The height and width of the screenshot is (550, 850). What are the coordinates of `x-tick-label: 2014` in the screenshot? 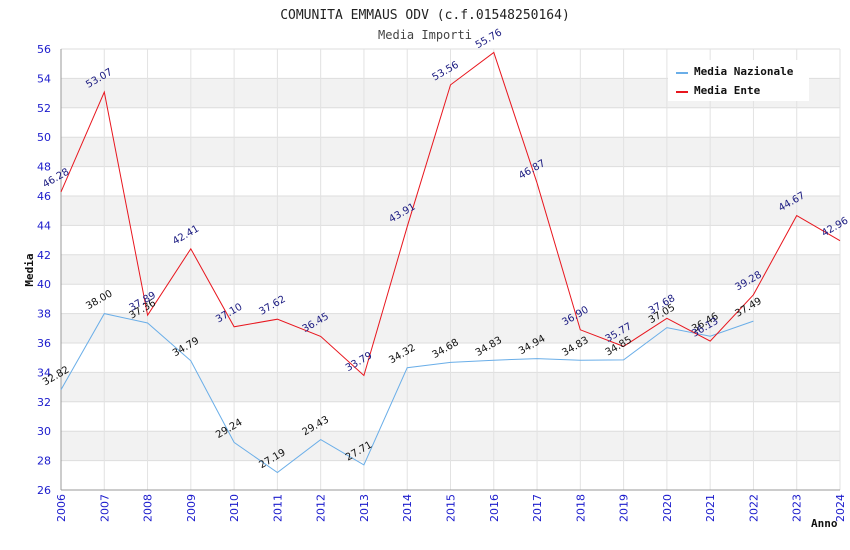 It's located at (407, 508).